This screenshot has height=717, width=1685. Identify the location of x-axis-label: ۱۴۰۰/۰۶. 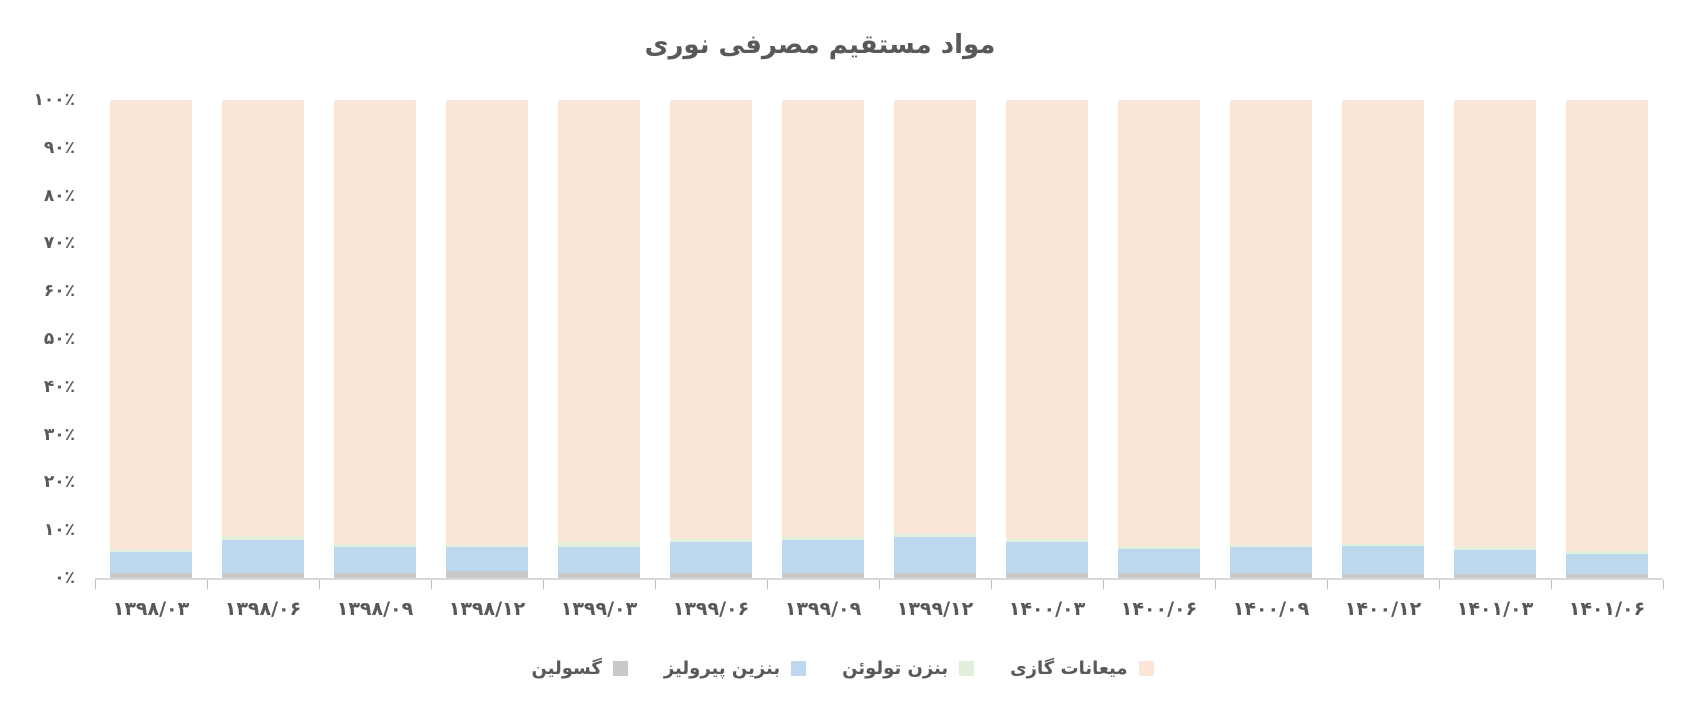
(1159, 609).